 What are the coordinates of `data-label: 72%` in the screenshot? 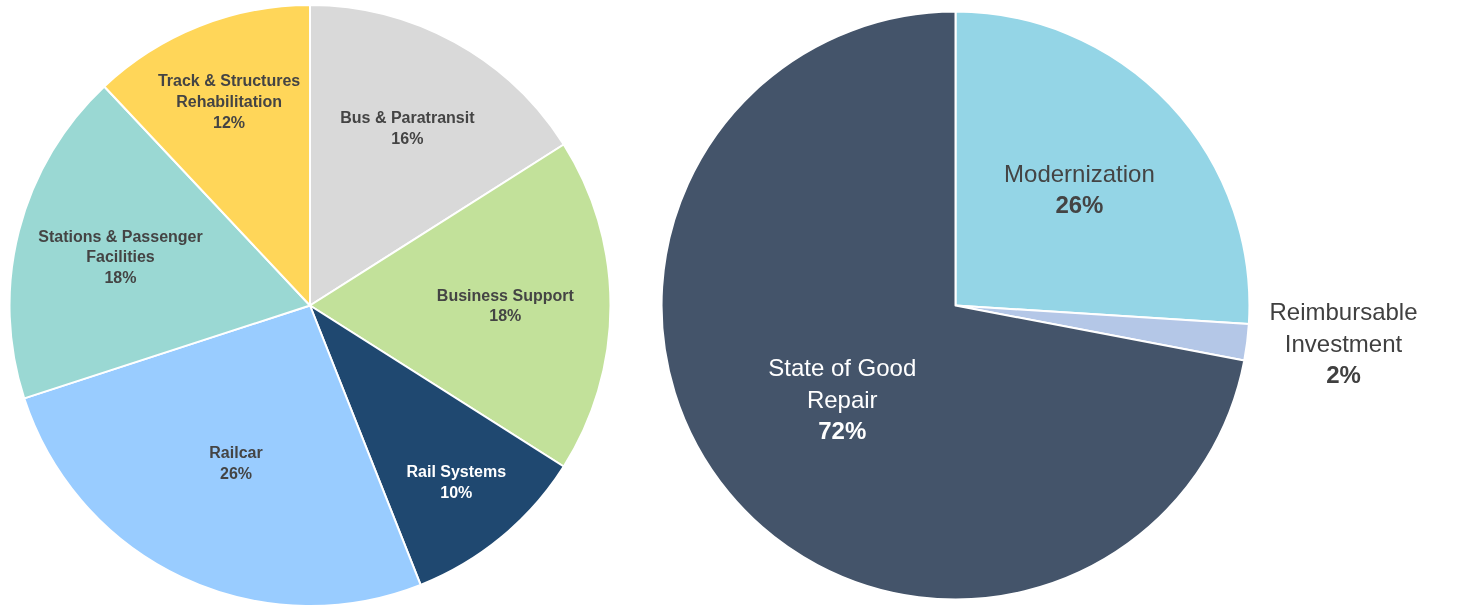 It's located at (842, 430).